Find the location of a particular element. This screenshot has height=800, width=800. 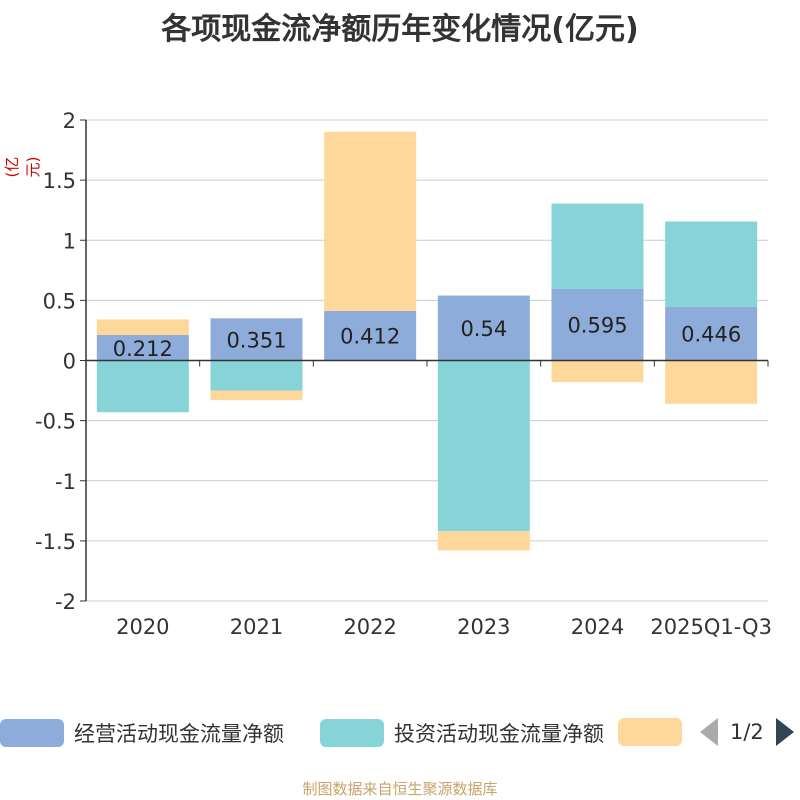

legend-item-financing is located at coordinates (655, 732).